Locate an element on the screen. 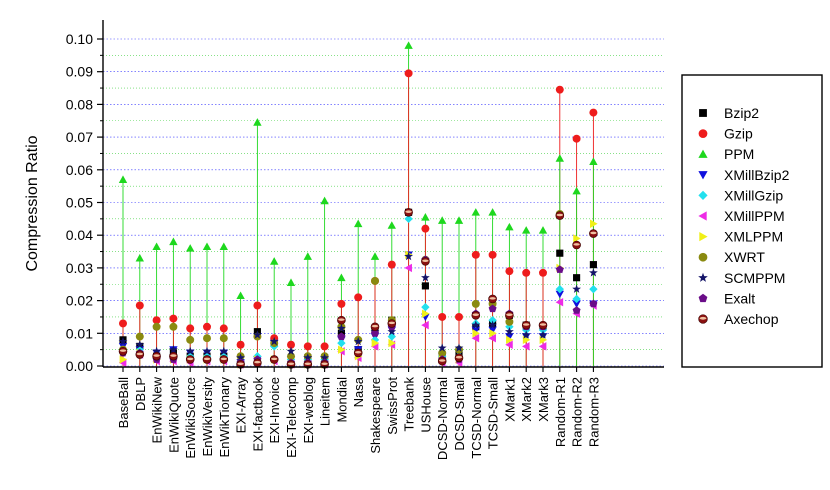  x-tick-label: TCSD-Small is located at coordinates (493, 413).